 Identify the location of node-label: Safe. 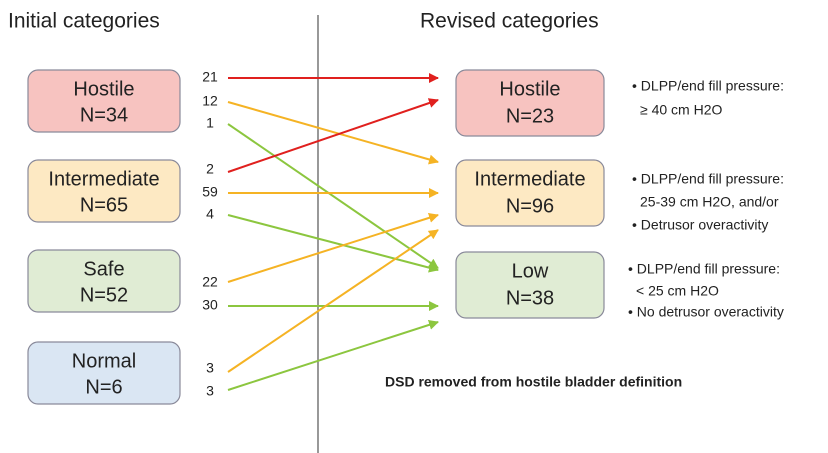
(103, 269).